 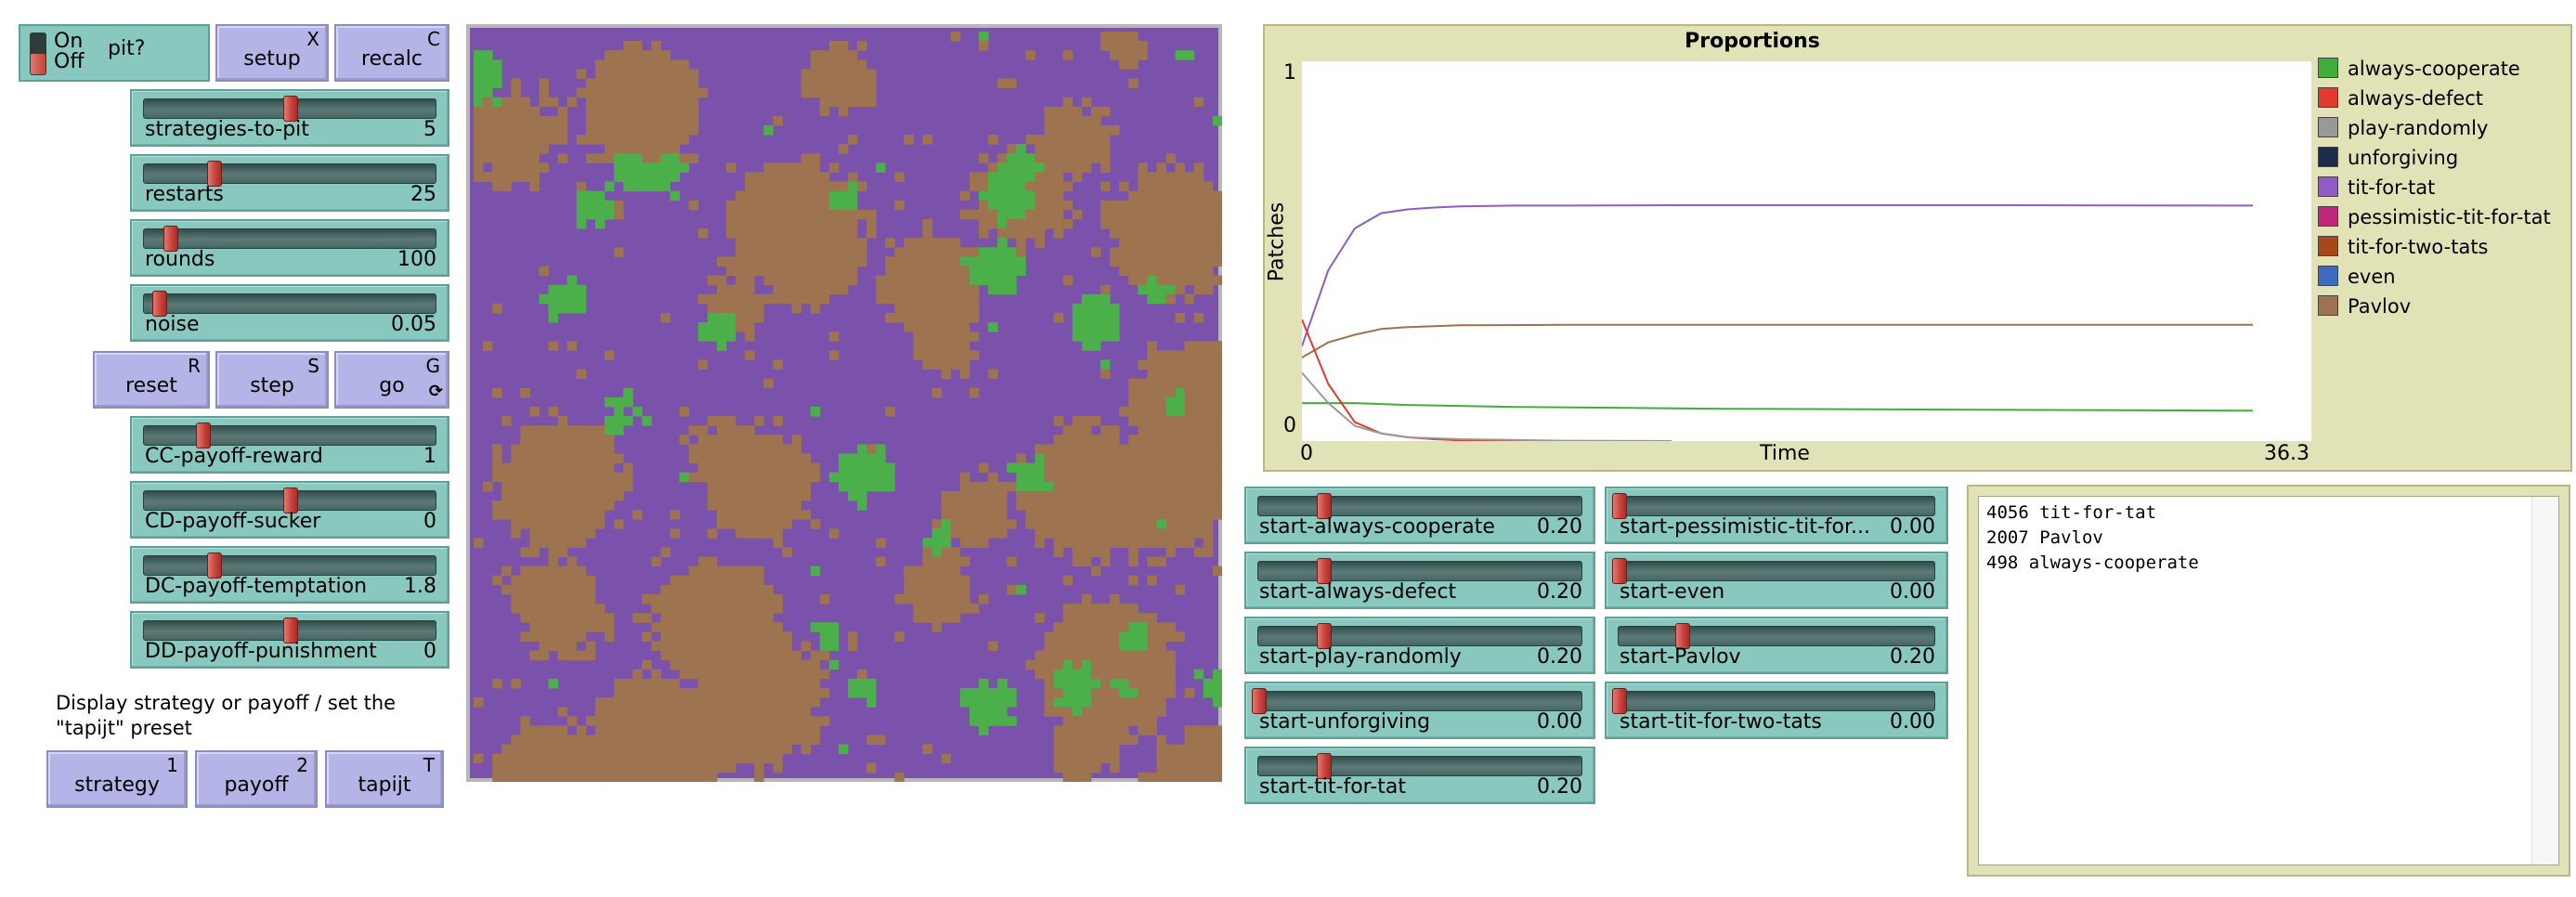 I want to click on slider-cd-payoff-sucker: CD-payoff-sucker 0, so click(x=290, y=510).